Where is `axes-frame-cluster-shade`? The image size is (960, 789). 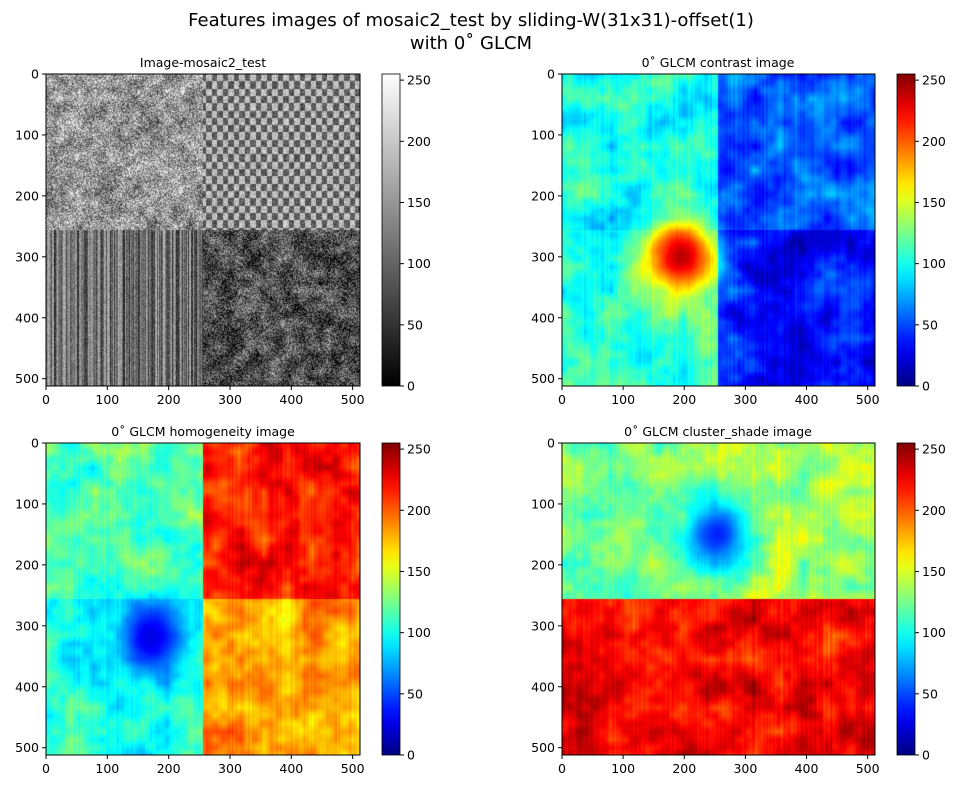
axes-frame-cluster-shade is located at coordinates (718, 599).